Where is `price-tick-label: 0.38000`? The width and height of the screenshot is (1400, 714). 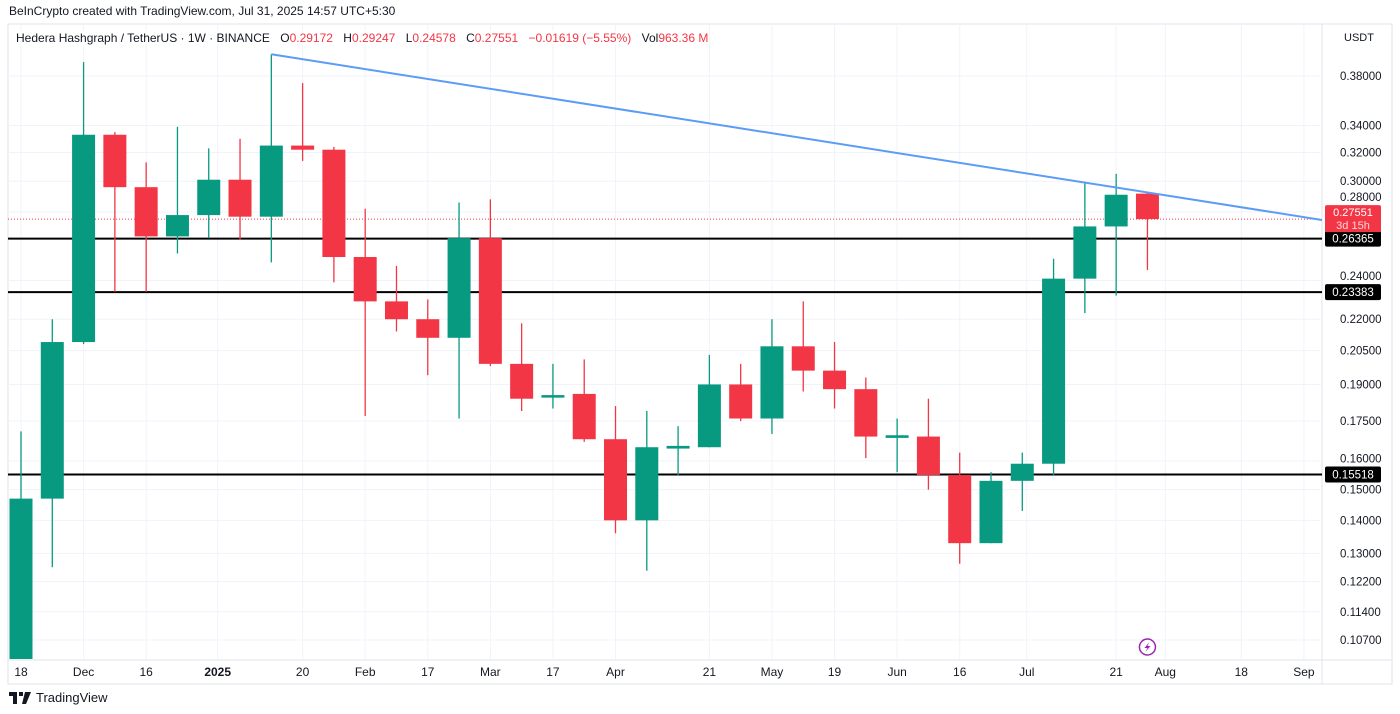
price-tick-label: 0.38000 is located at coordinates (1361, 77).